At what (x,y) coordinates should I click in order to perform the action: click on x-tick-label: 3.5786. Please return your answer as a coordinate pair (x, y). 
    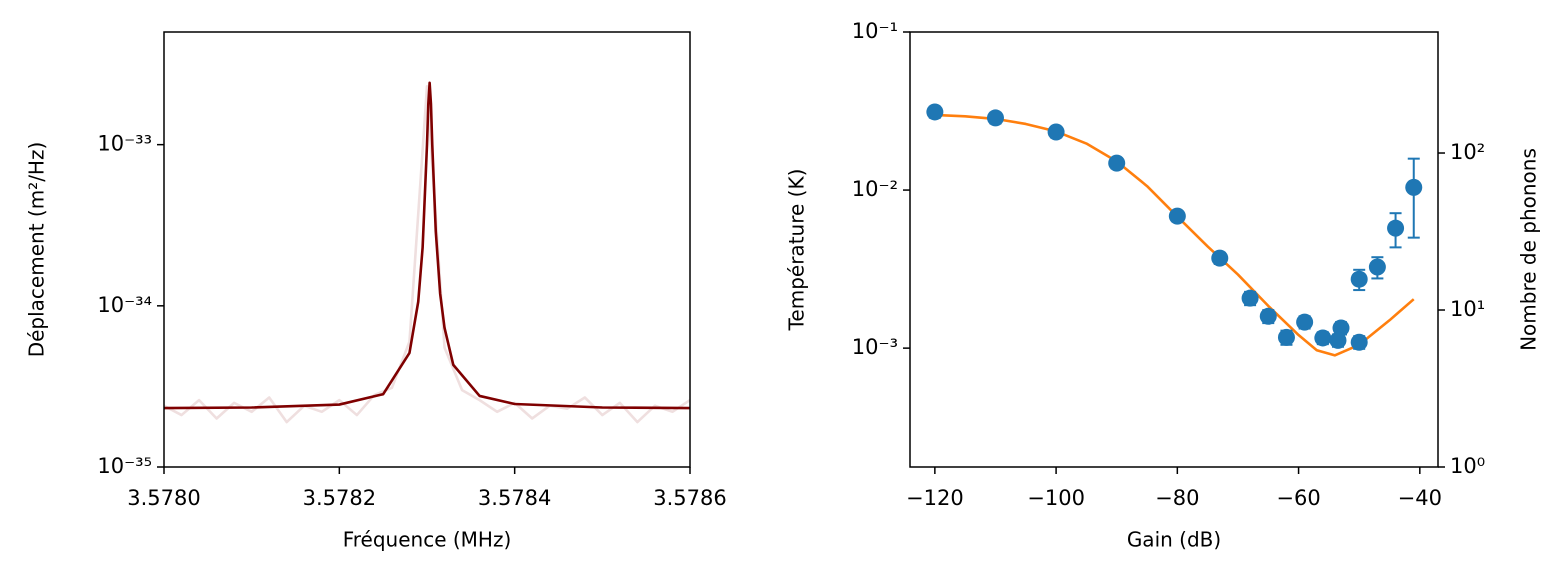
    Looking at the image, I should click on (689, 498).